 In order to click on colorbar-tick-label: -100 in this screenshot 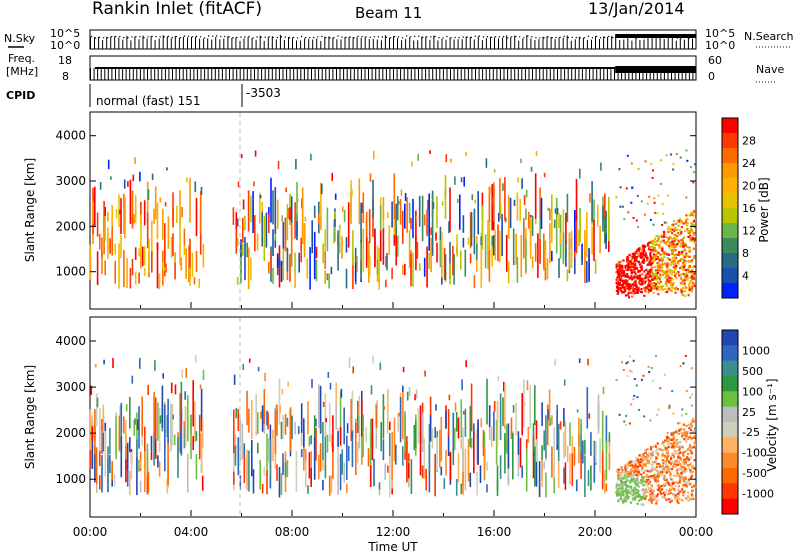, I will do `click(754, 453)`.